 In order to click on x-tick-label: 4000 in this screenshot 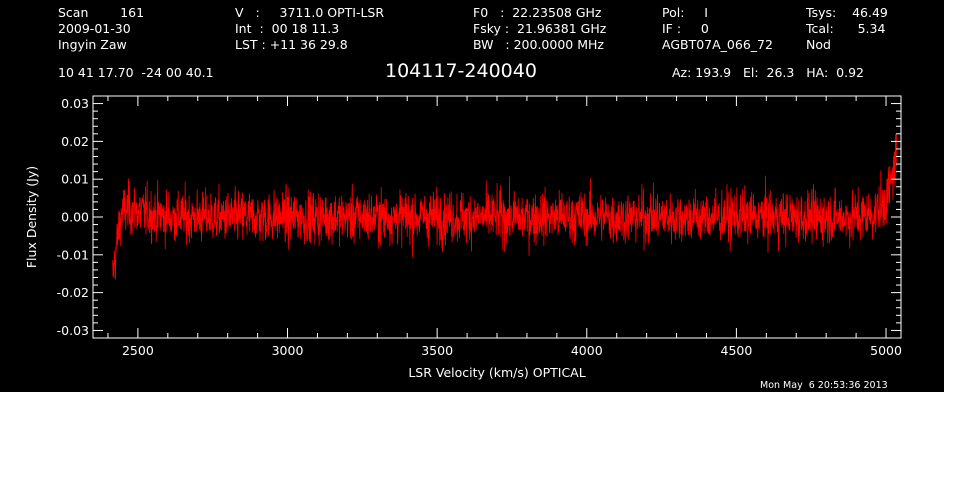, I will do `click(587, 350)`.